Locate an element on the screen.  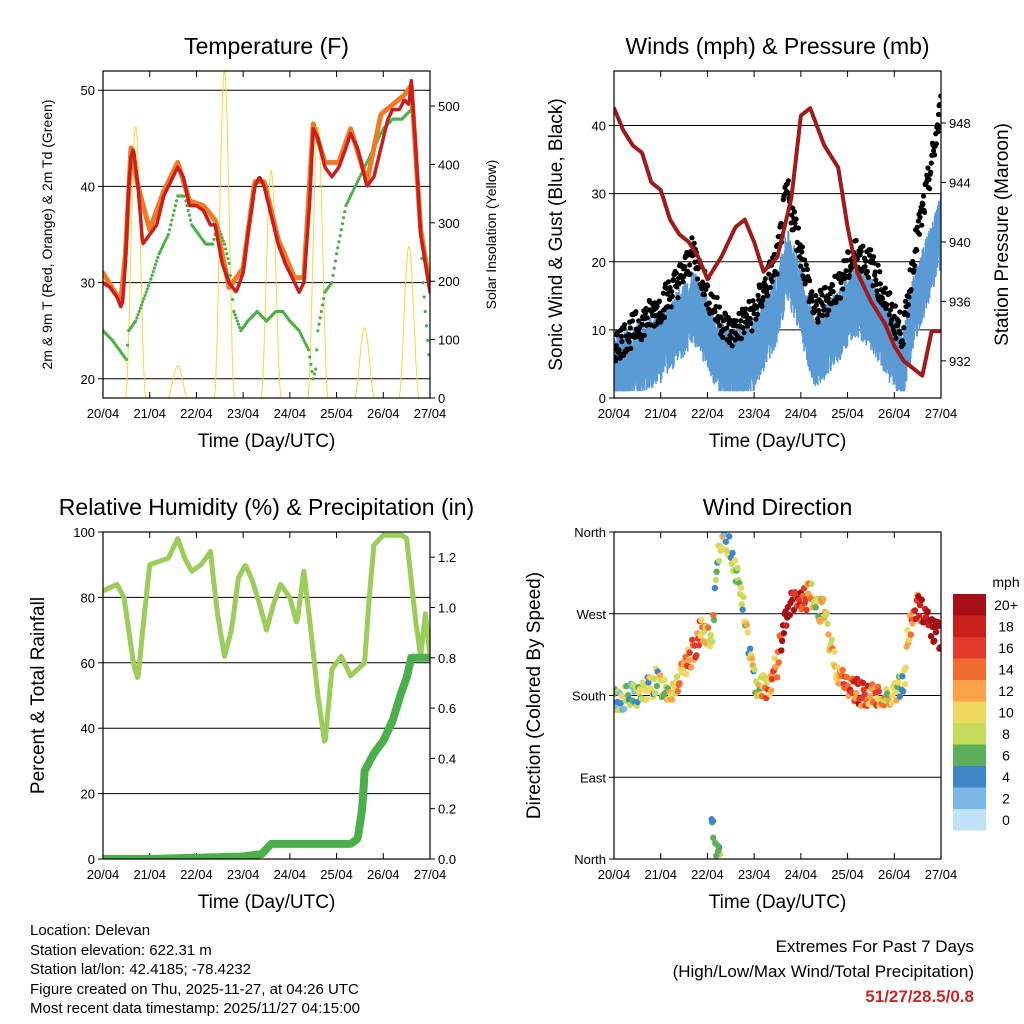
x-tick-label: 23/04 is located at coordinates (754, 874).